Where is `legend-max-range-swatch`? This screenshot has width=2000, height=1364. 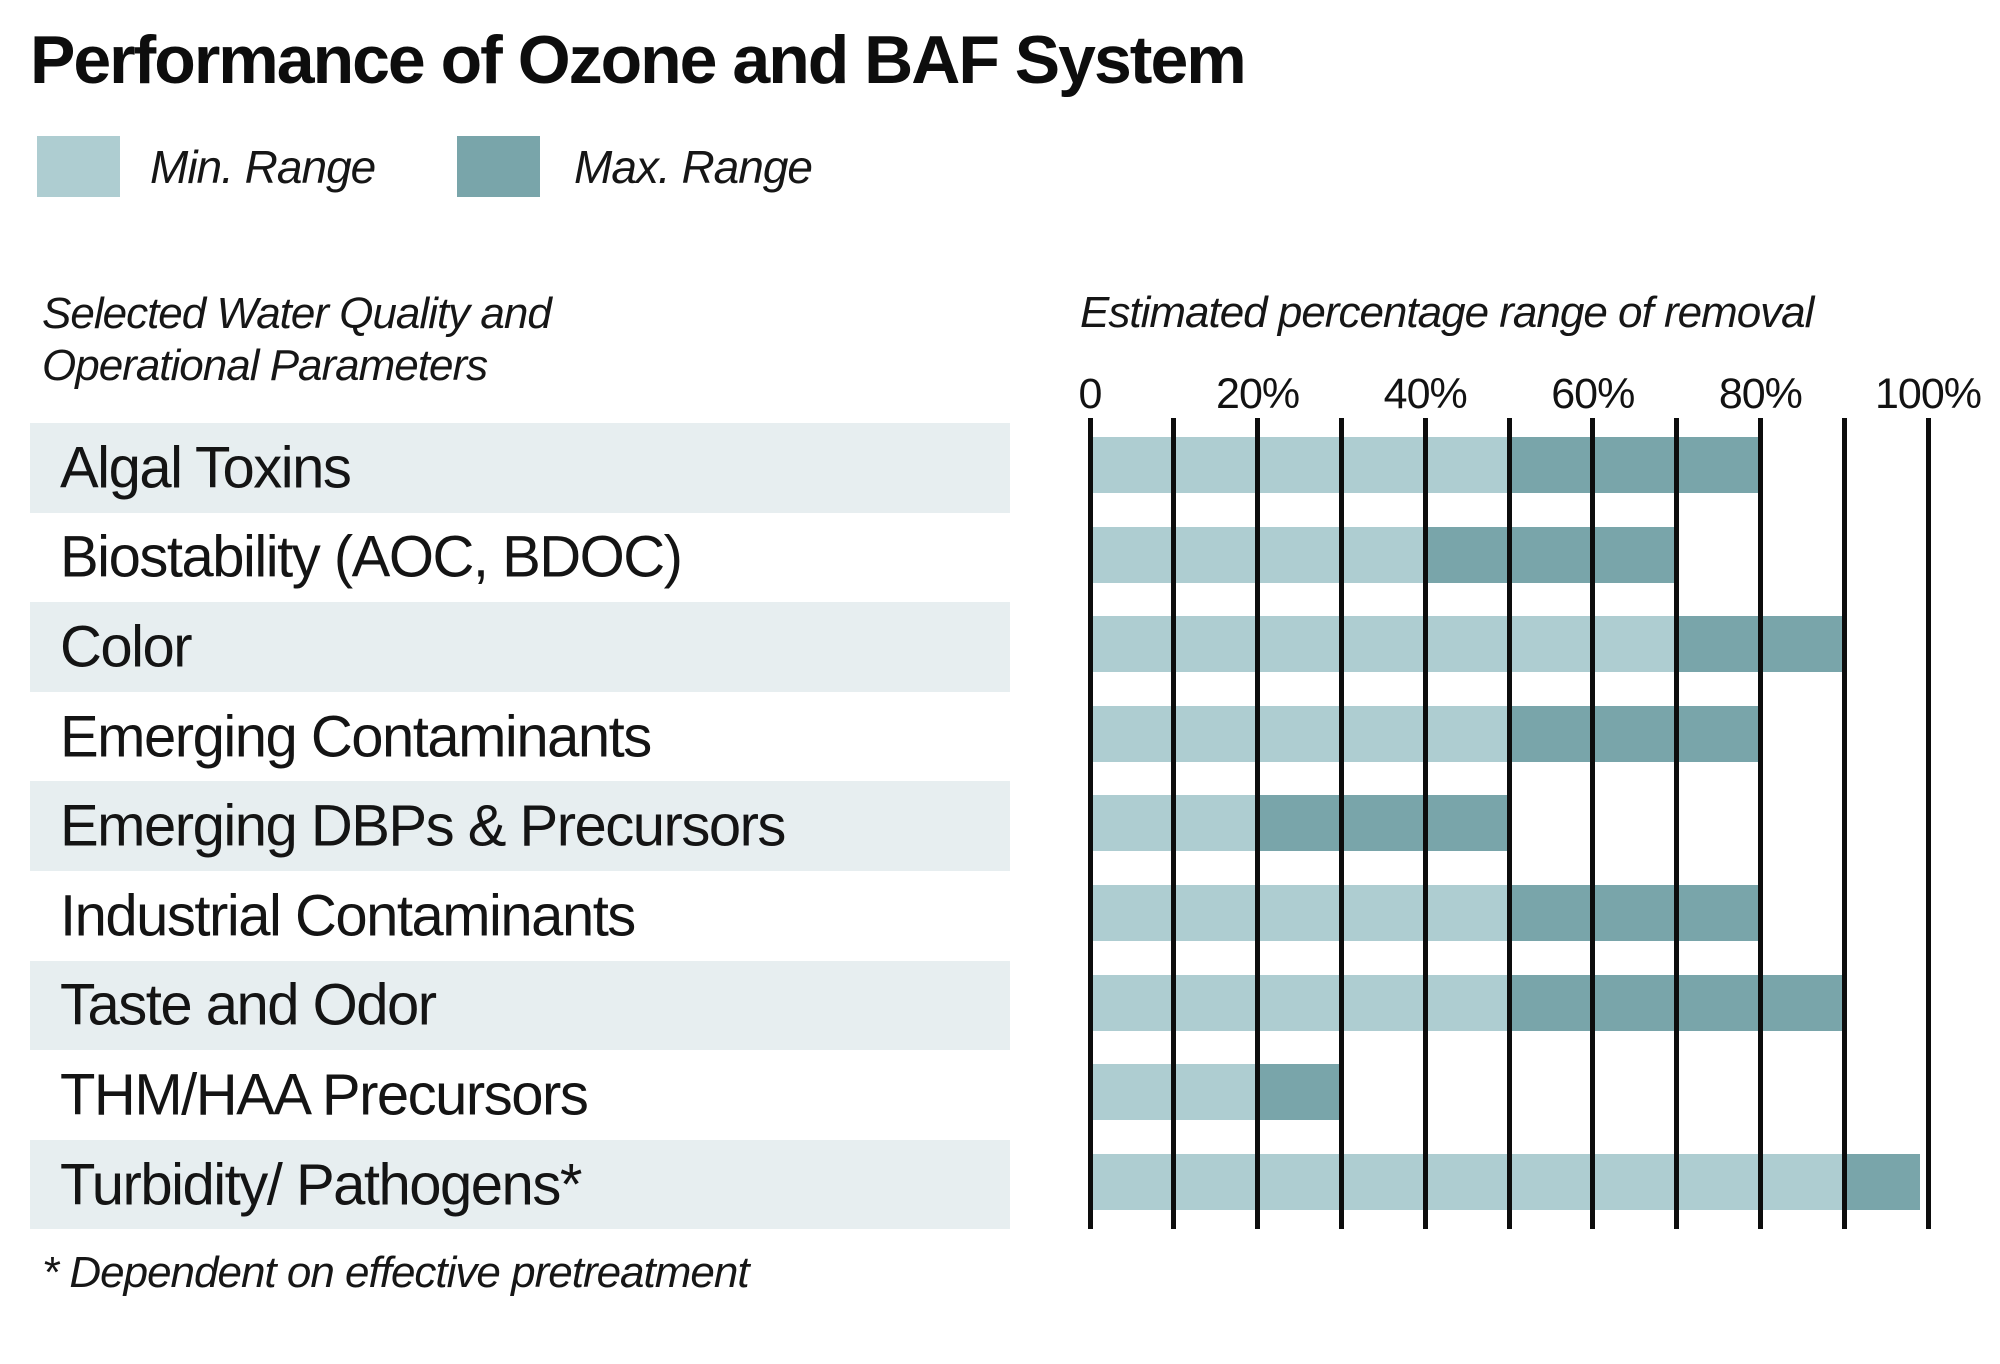 legend-max-range-swatch is located at coordinates (498, 166).